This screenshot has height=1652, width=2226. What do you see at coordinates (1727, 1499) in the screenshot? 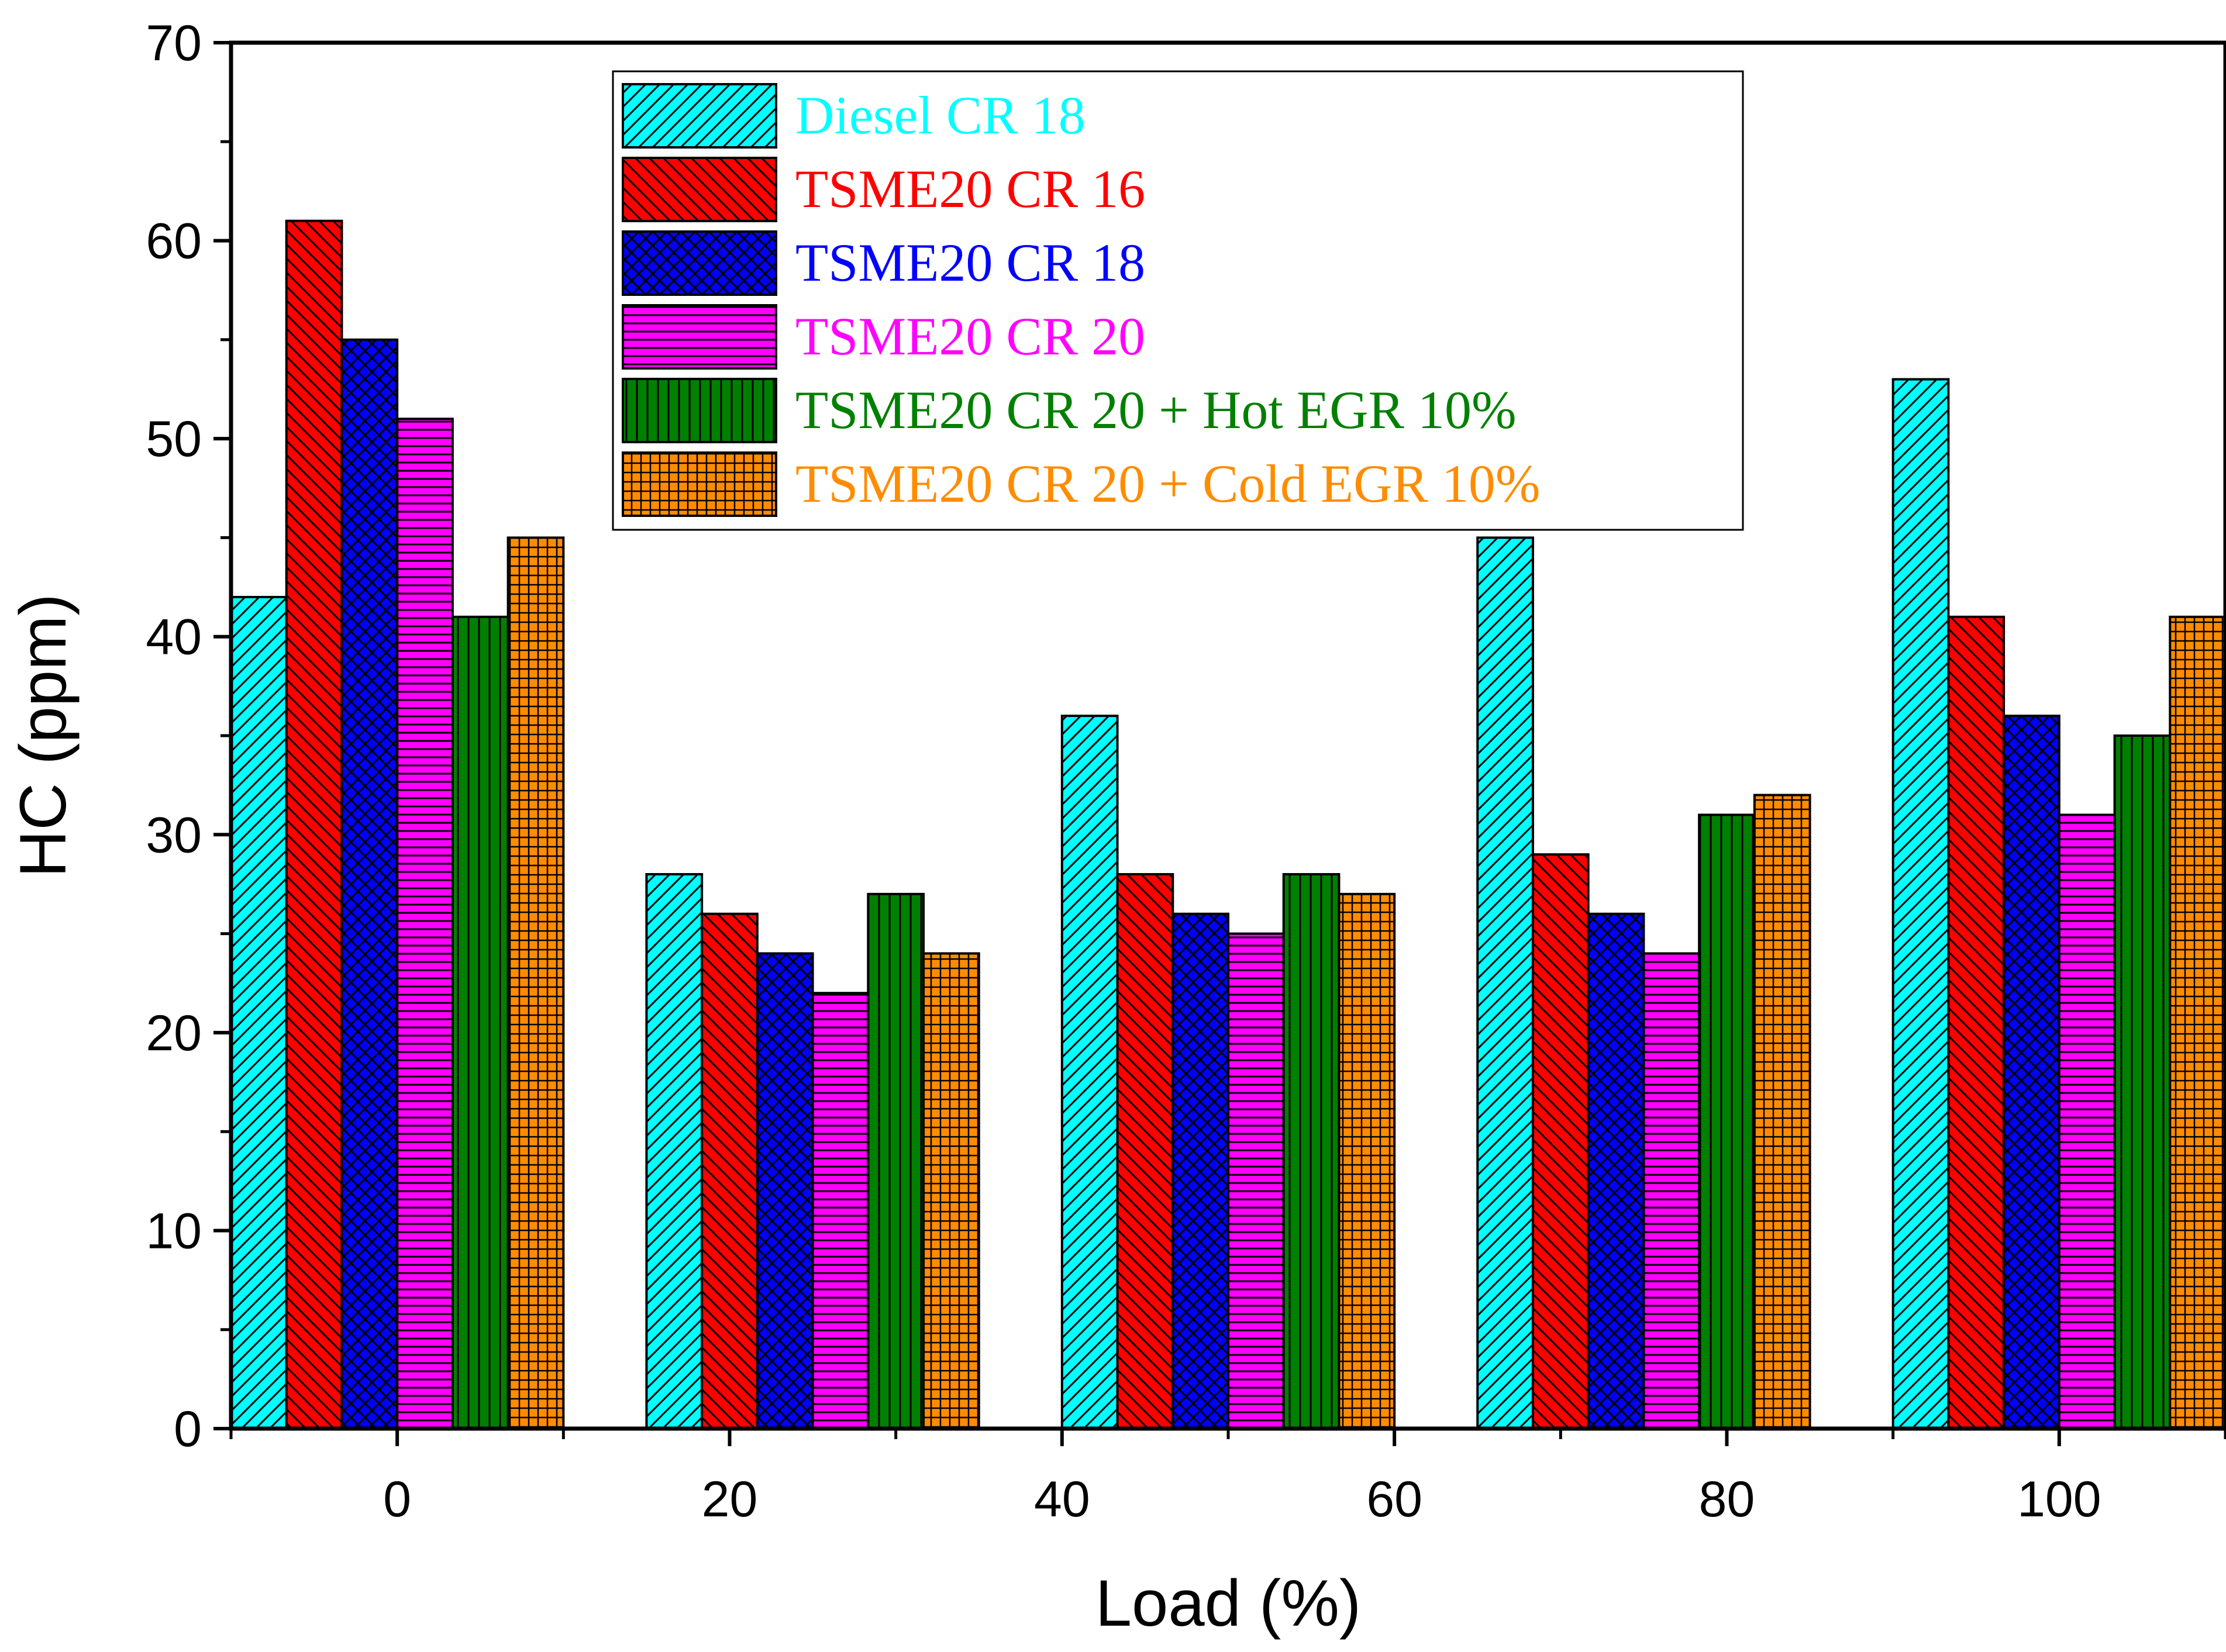
I see `x-tick-label: 80` at bounding box center [1727, 1499].